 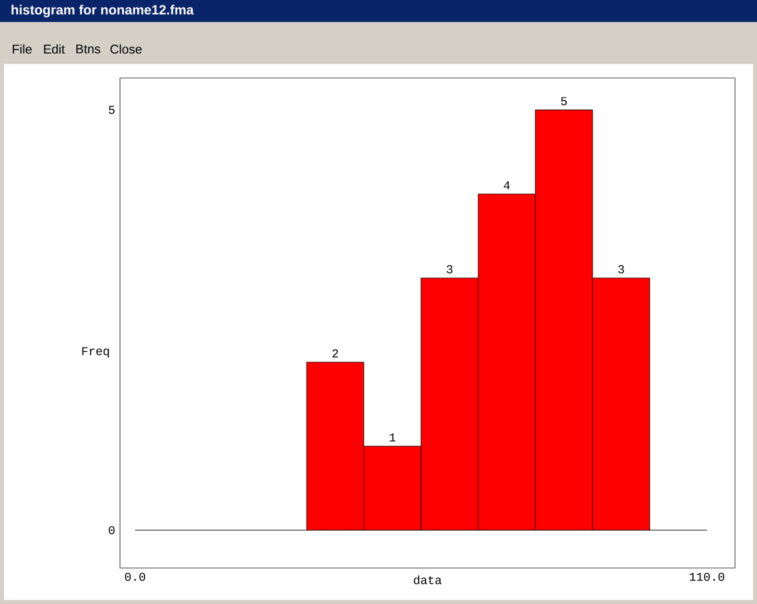 What do you see at coordinates (135, 576) in the screenshot?
I see `x-tick-label: 0.0` at bounding box center [135, 576].